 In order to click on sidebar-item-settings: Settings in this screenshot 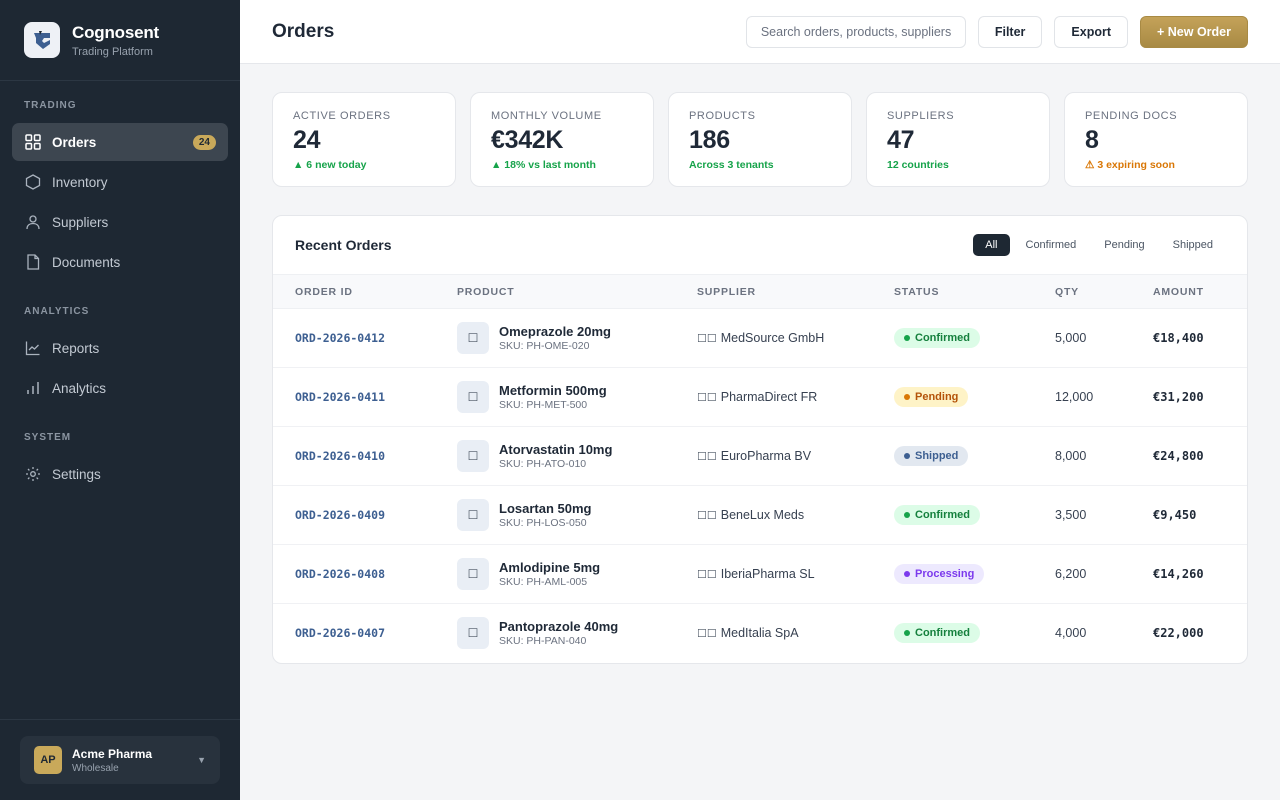, I will do `click(120, 474)`.